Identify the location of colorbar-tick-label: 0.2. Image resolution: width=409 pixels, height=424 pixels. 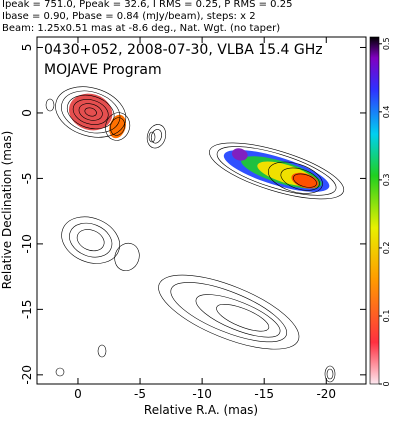
(386, 248).